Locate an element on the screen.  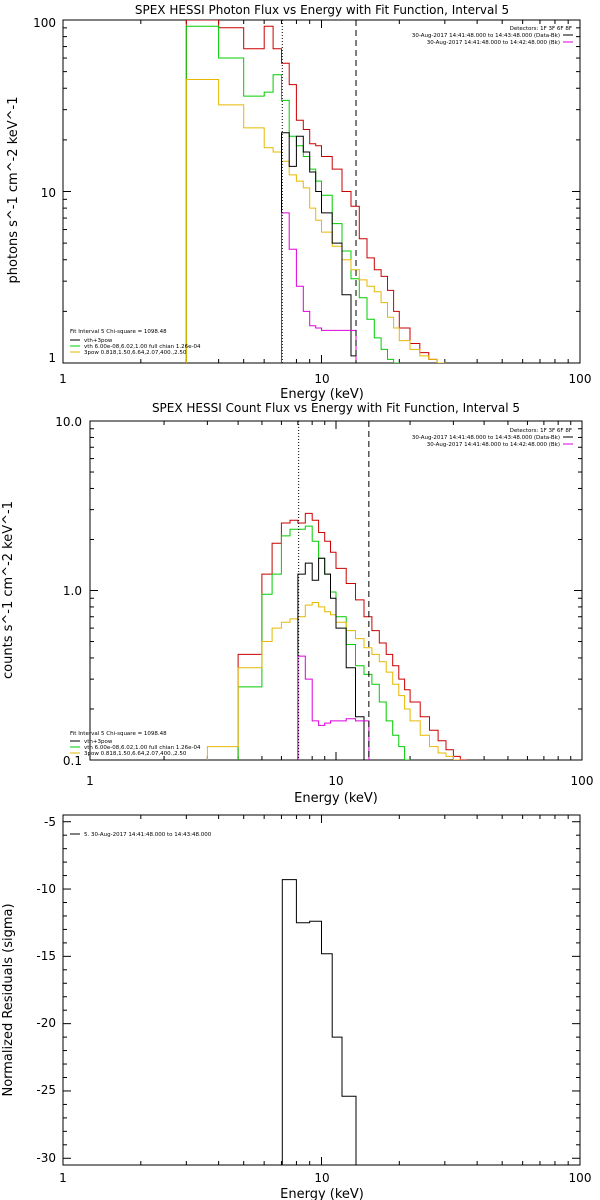
photon-x-axis-label: Energy (keV) is located at coordinates (322, 394).